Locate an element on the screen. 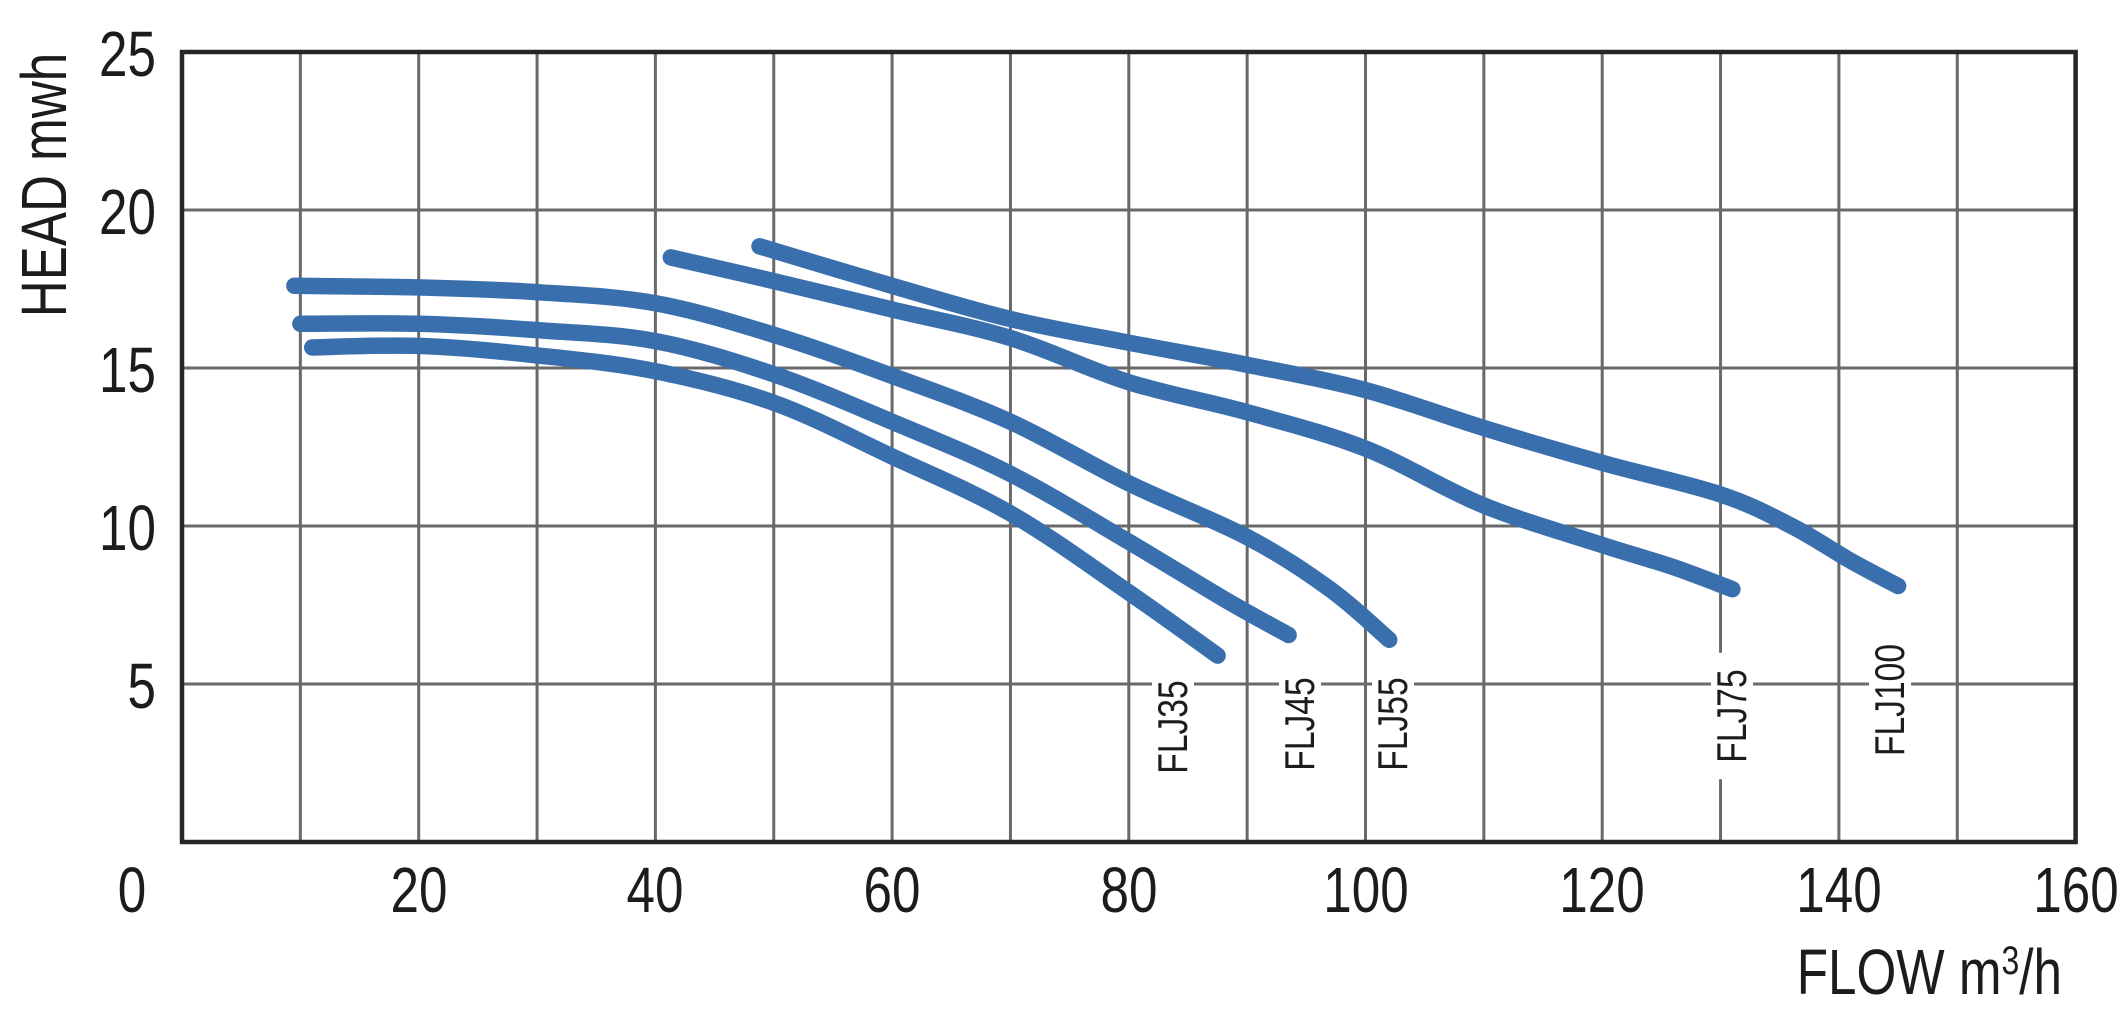 This screenshot has width=2126, height=1013. y-axis-title: HEAD mwh is located at coordinates (44, 185).